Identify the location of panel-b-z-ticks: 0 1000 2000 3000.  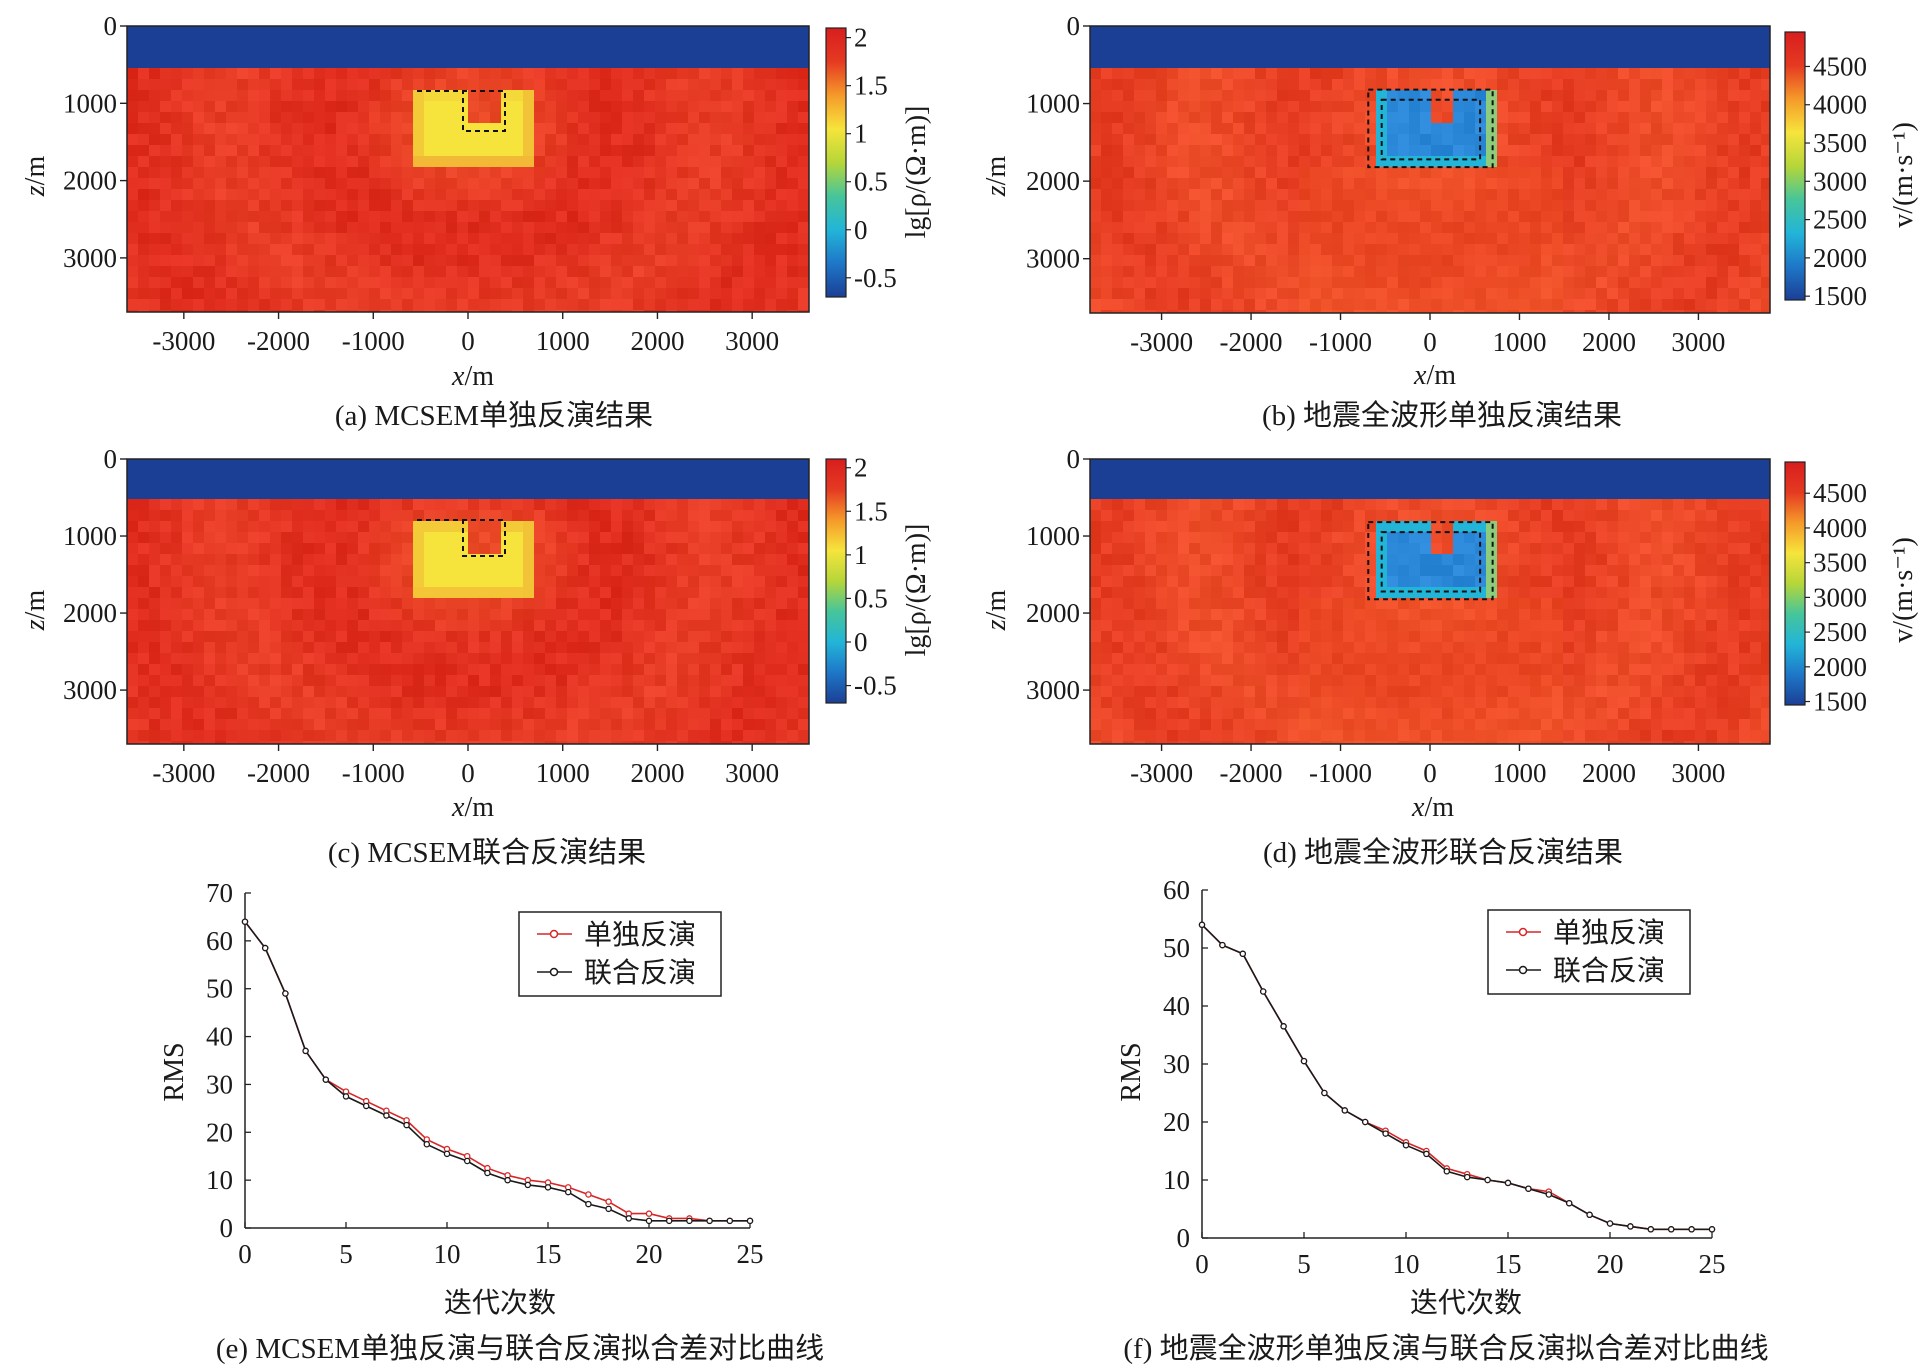
(1058, 142).